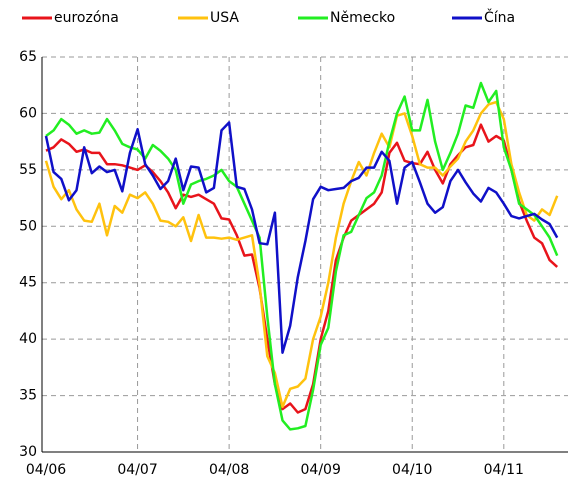 This screenshot has width=575, height=483. What do you see at coordinates (321, 470) in the screenshot?
I see `x-tick-label: 04/09` at bounding box center [321, 470].